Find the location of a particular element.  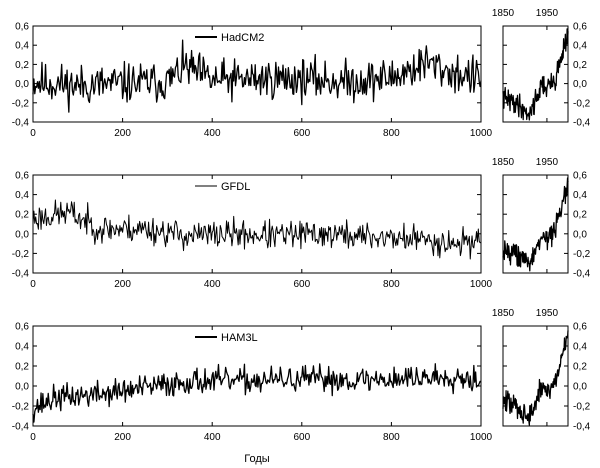

inset-panel-3: -0,4 -0,2 0,0 0,2 0,4 0,6 1850 1950 is located at coordinates (541, 68).